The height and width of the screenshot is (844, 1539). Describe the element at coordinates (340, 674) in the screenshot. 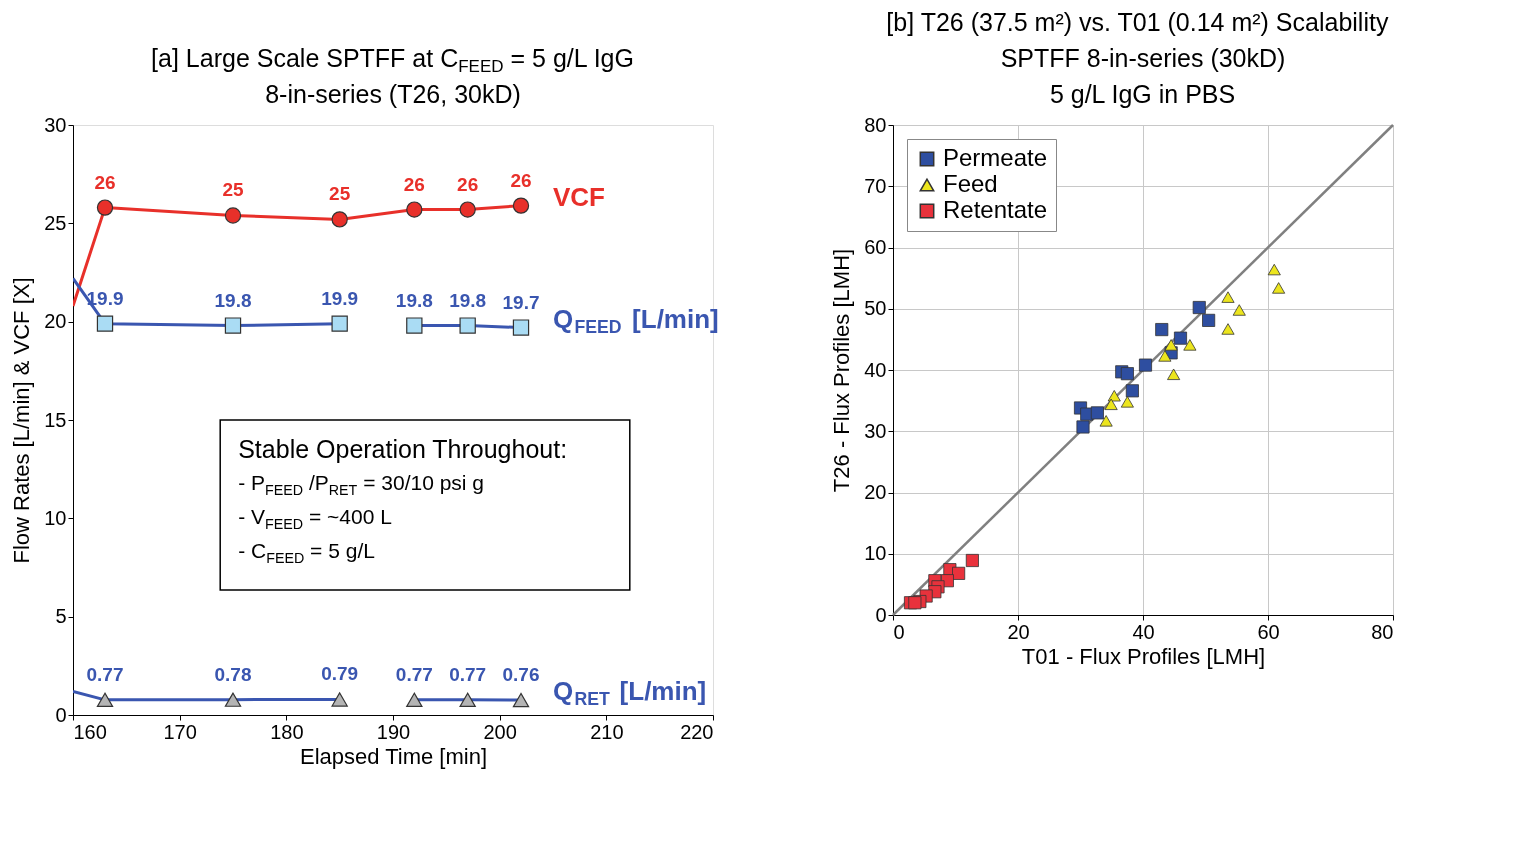

I see `data-label: 0.79` at that location.